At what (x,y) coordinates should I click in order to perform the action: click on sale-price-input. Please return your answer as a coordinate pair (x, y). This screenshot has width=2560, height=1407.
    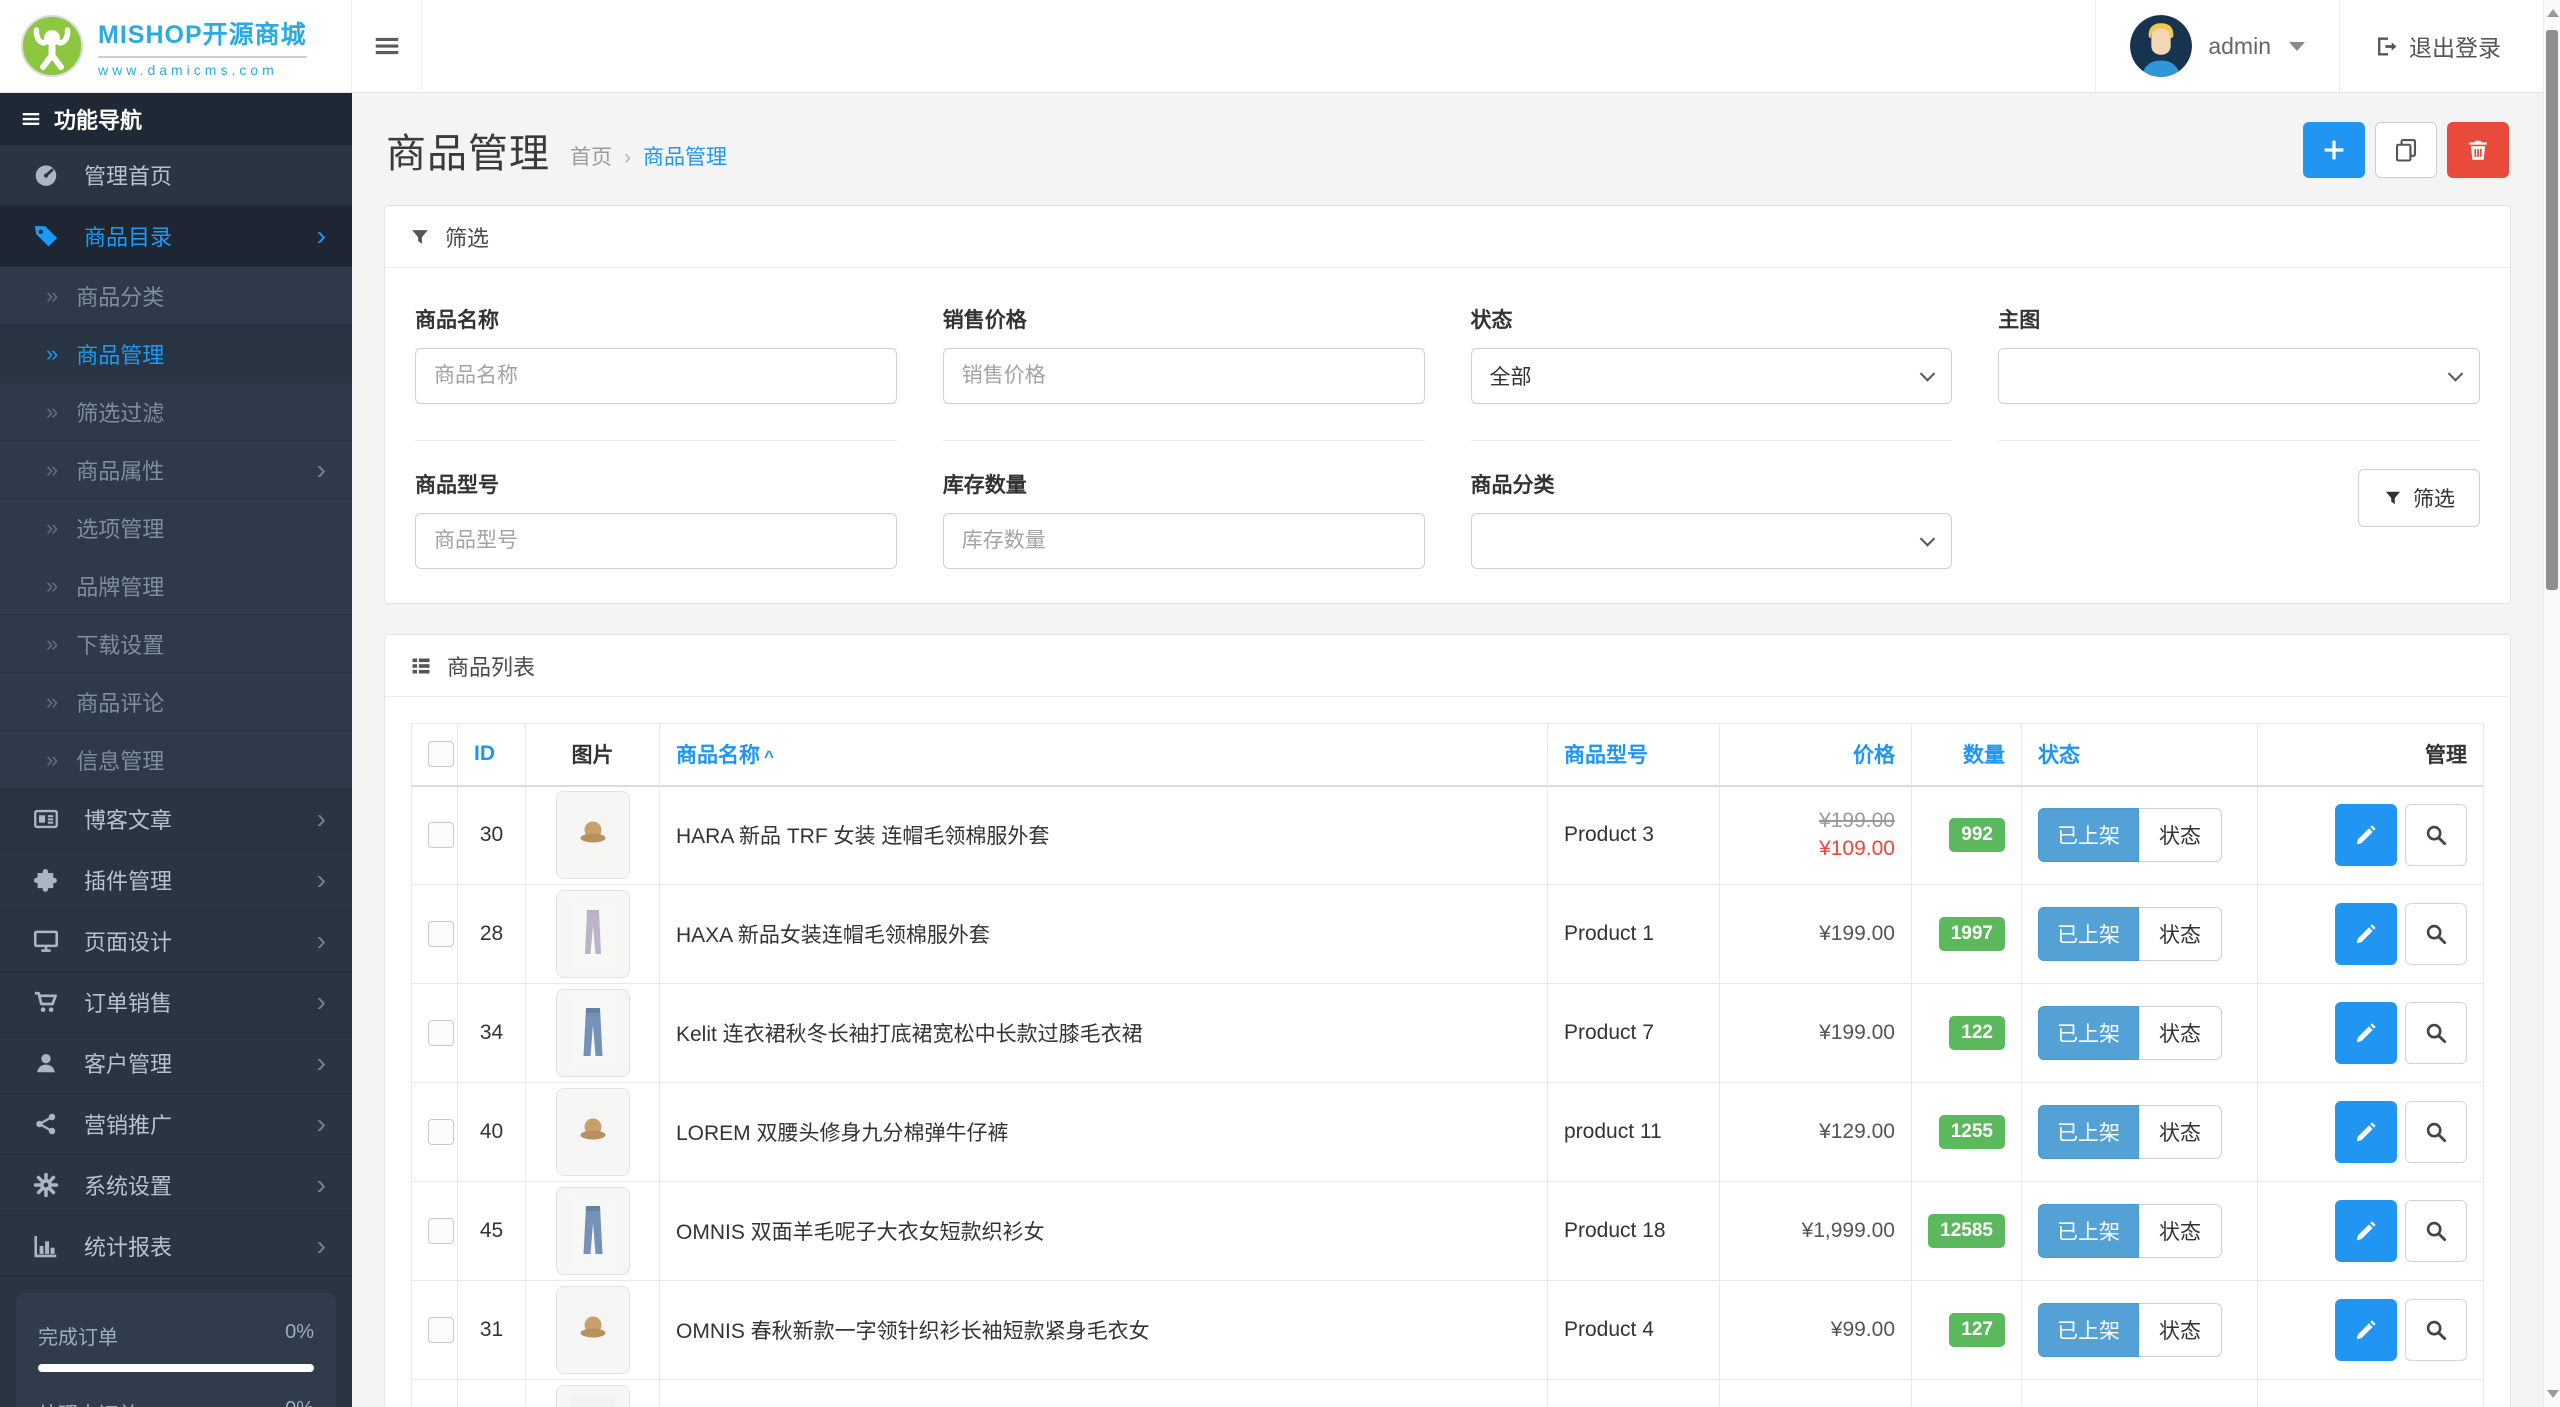
    Looking at the image, I should click on (1183, 376).